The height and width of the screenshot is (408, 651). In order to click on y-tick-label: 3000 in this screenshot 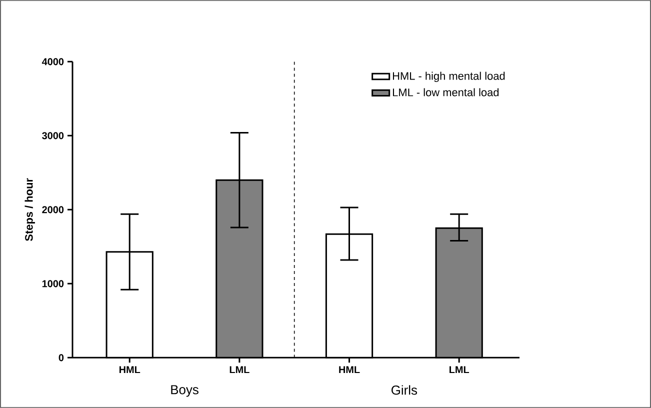, I will do `click(53, 136)`.